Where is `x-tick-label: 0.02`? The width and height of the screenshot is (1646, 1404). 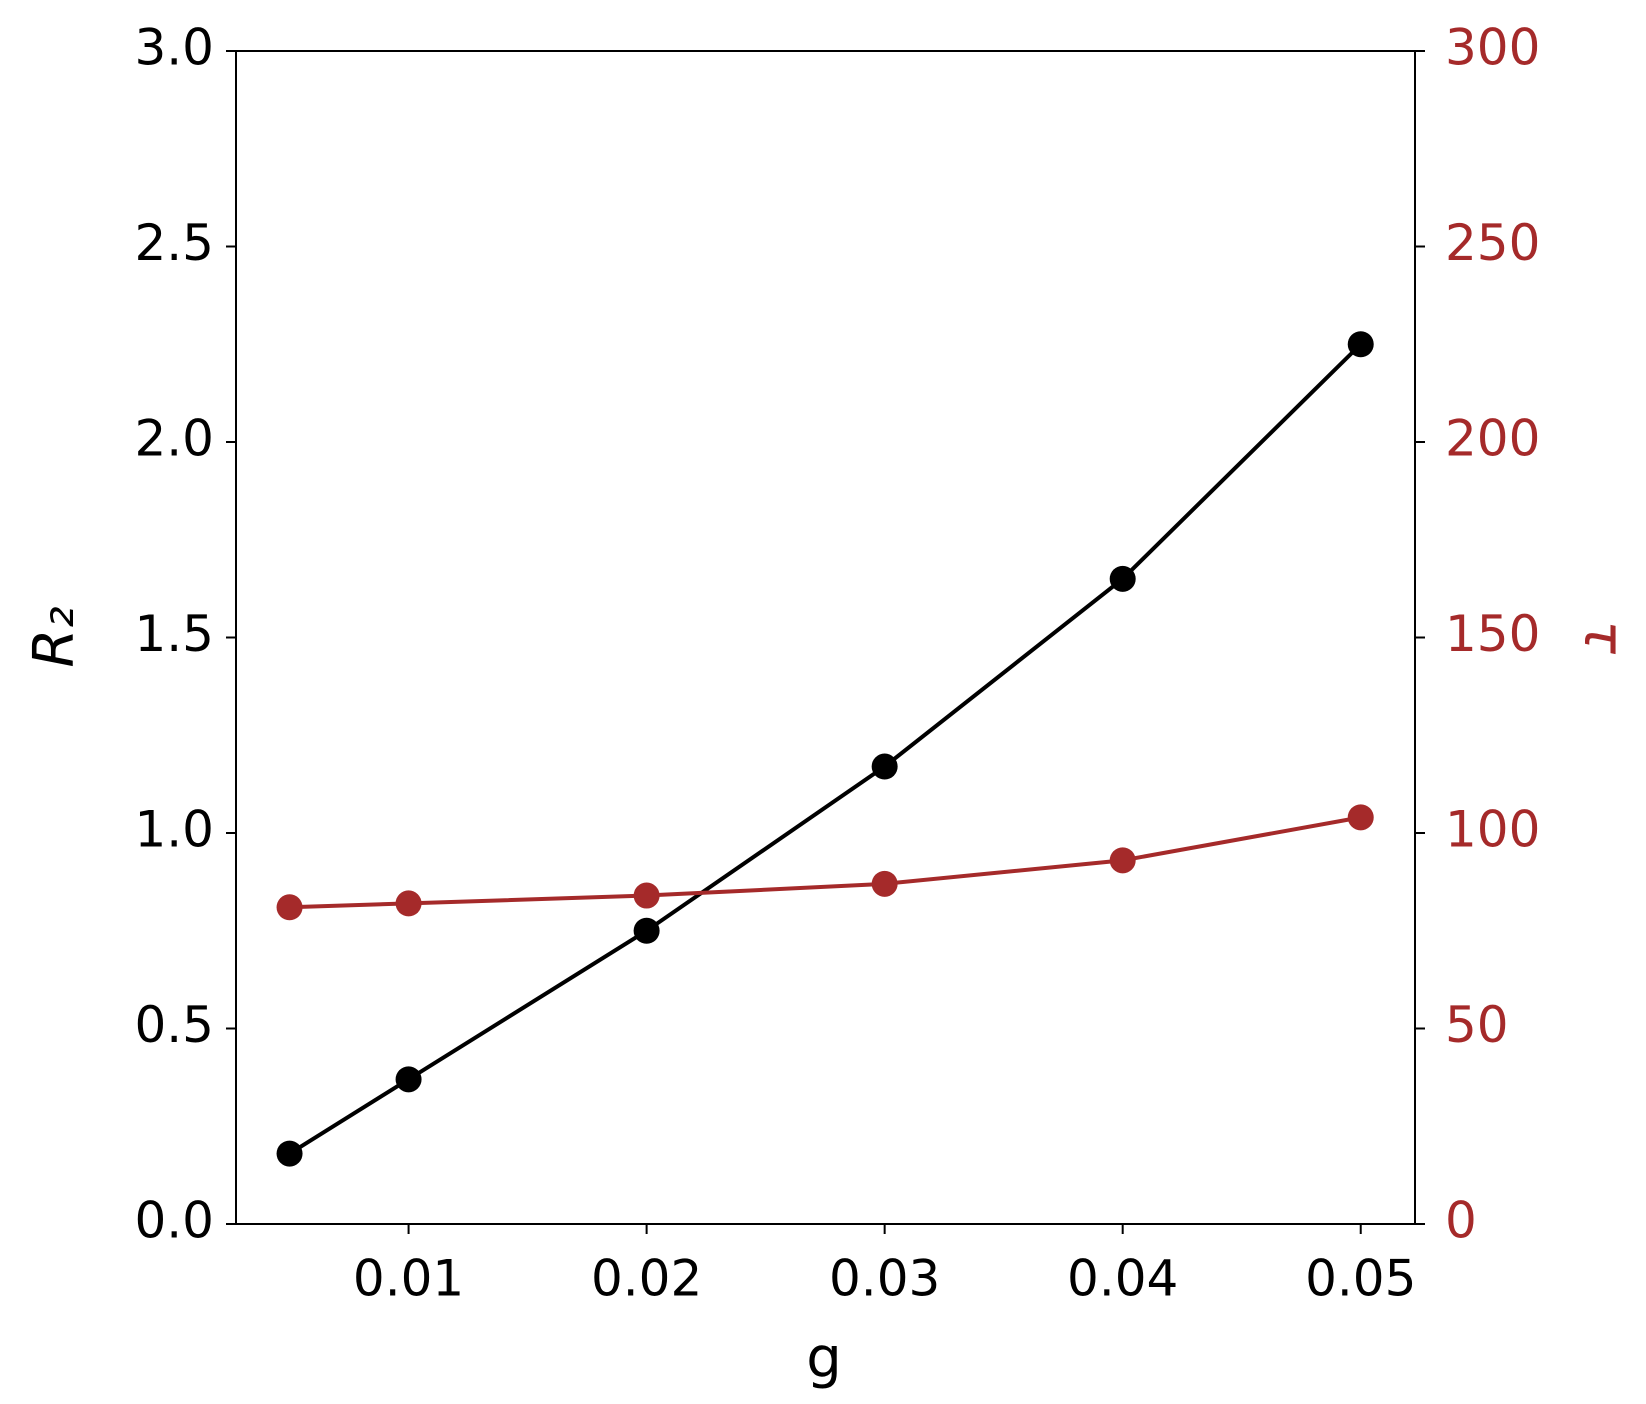 x-tick-label: 0.02 is located at coordinates (646, 1279).